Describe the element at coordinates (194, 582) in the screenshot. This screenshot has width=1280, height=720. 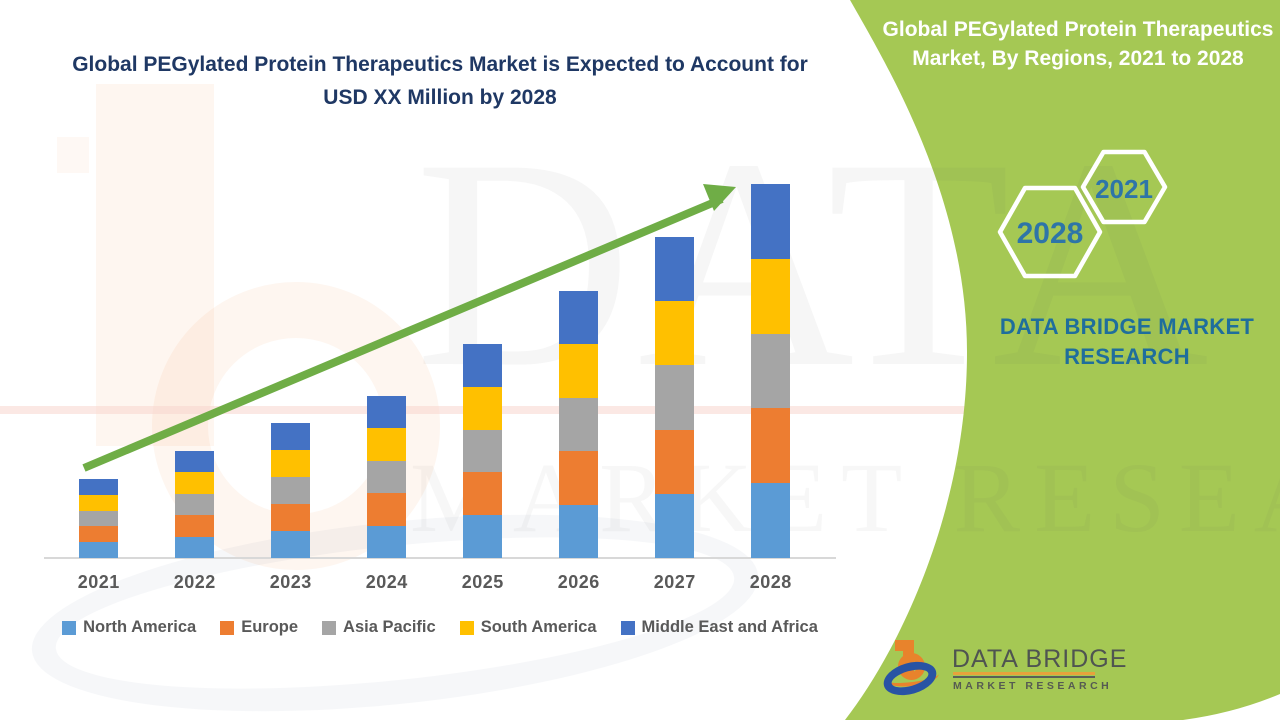
I see `x-axis-label-2022: 2022` at that location.